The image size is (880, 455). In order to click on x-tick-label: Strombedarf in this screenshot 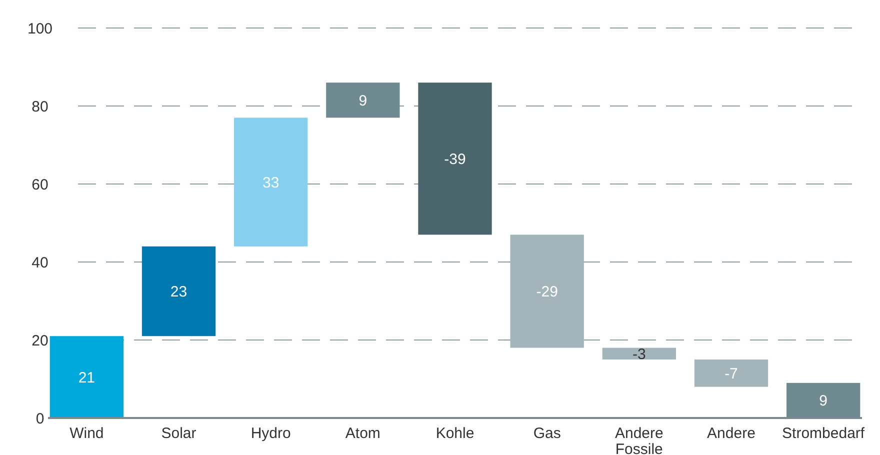, I will do `click(824, 433)`.